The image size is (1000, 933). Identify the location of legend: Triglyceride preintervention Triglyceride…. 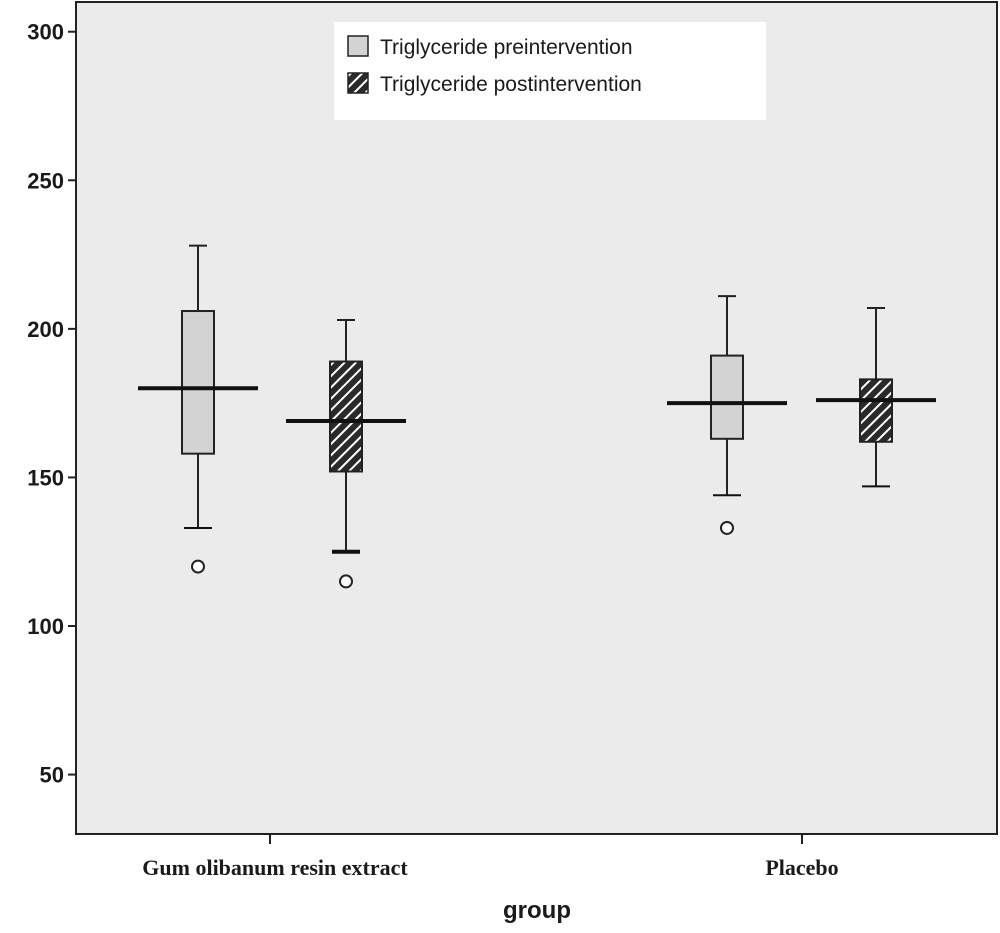
(550, 71).